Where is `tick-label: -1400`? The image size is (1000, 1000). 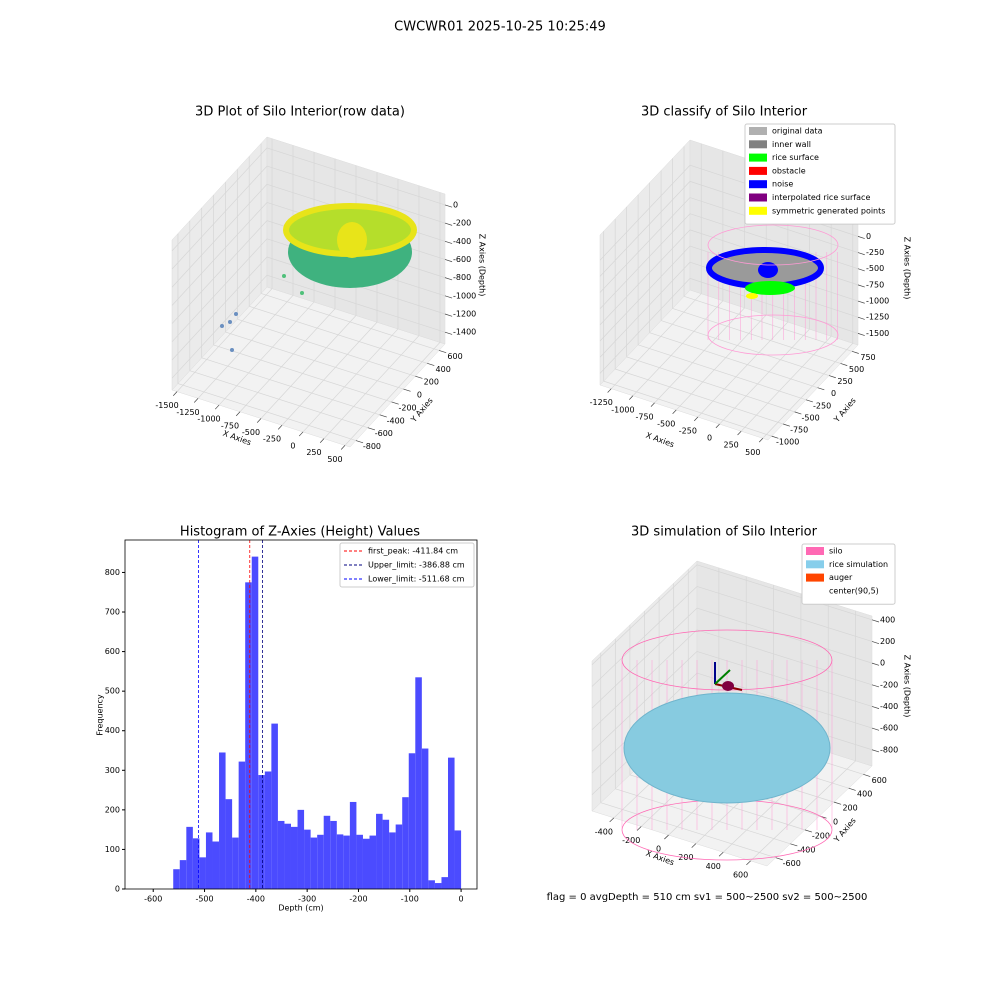
tick-label: -1400 is located at coordinates (464, 332).